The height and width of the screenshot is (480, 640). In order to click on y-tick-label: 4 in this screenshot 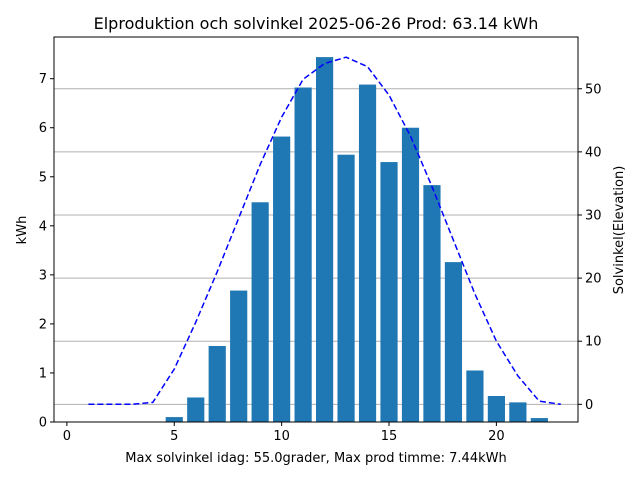, I will do `click(43, 226)`.